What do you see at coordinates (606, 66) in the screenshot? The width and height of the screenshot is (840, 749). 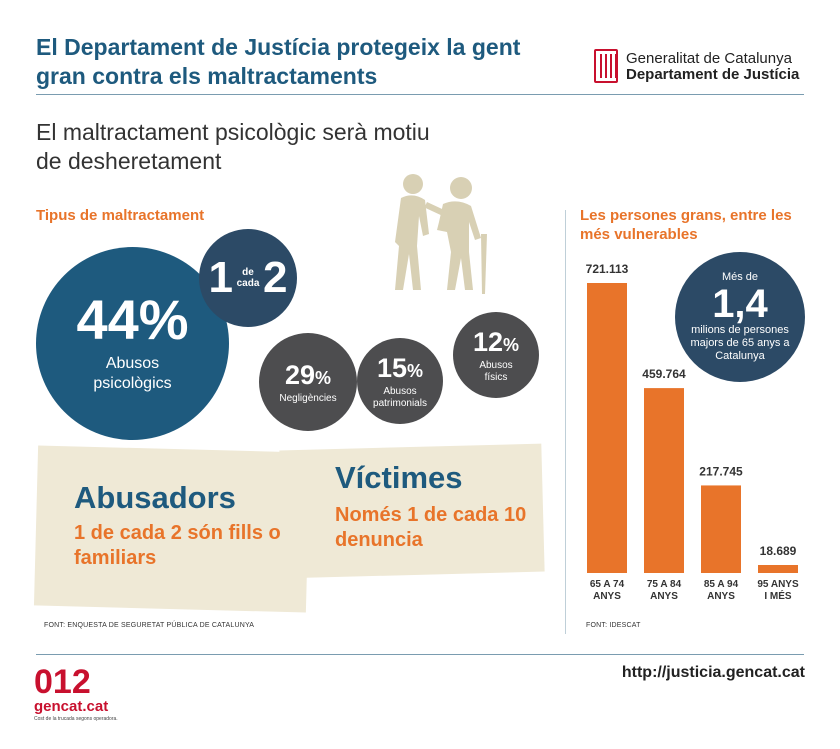 I see `senyera-icon` at bounding box center [606, 66].